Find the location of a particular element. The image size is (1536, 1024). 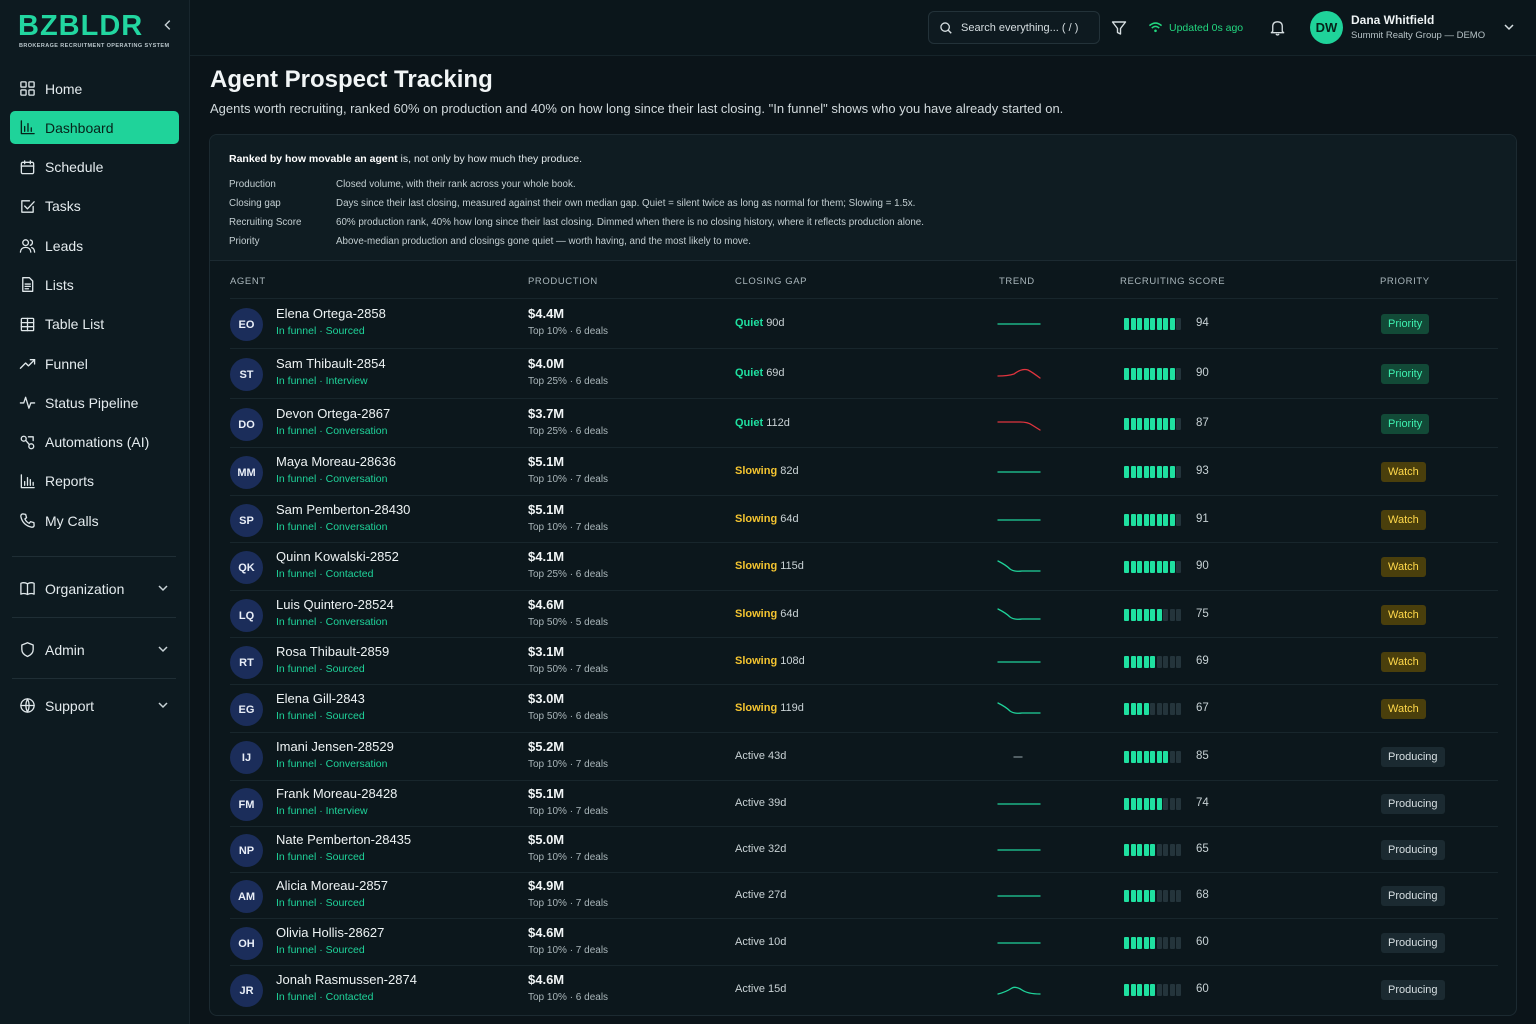

agent-name: Quinn Kowalski-2852 is located at coordinates (337, 556).